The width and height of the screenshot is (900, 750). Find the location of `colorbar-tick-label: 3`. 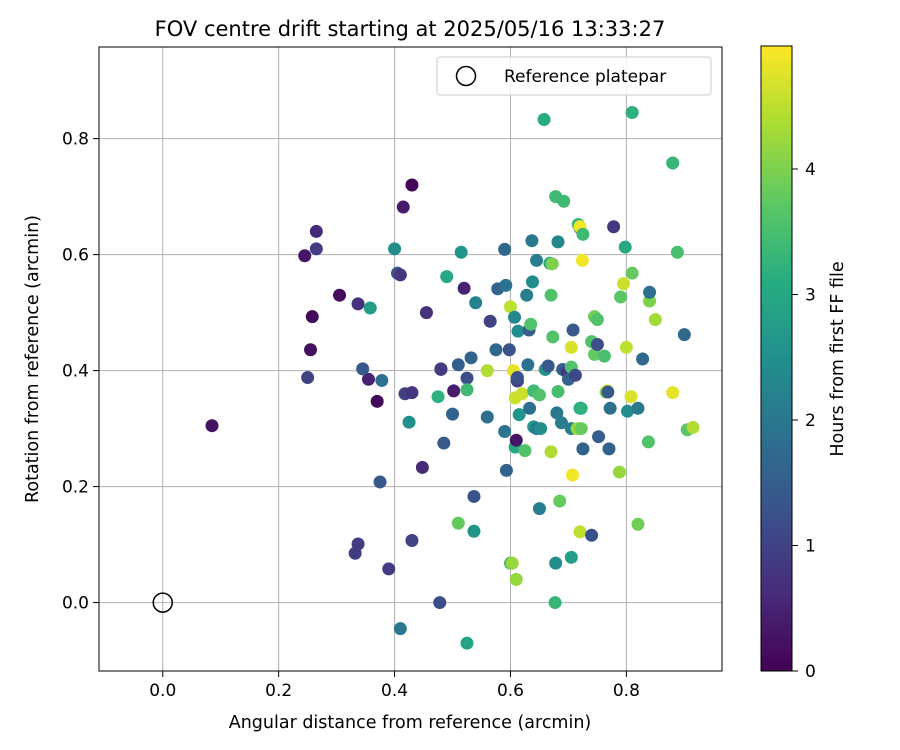

colorbar-tick-label: 3 is located at coordinates (810, 295).